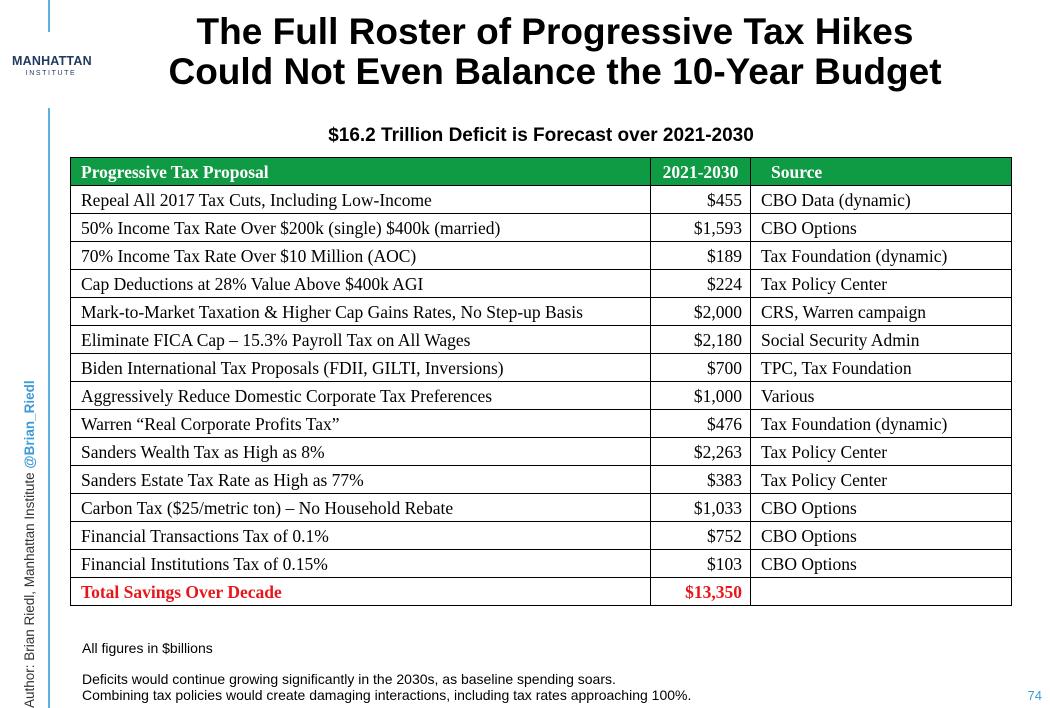  What do you see at coordinates (700, 367) in the screenshot?
I see `cell-amount: $700` at bounding box center [700, 367].